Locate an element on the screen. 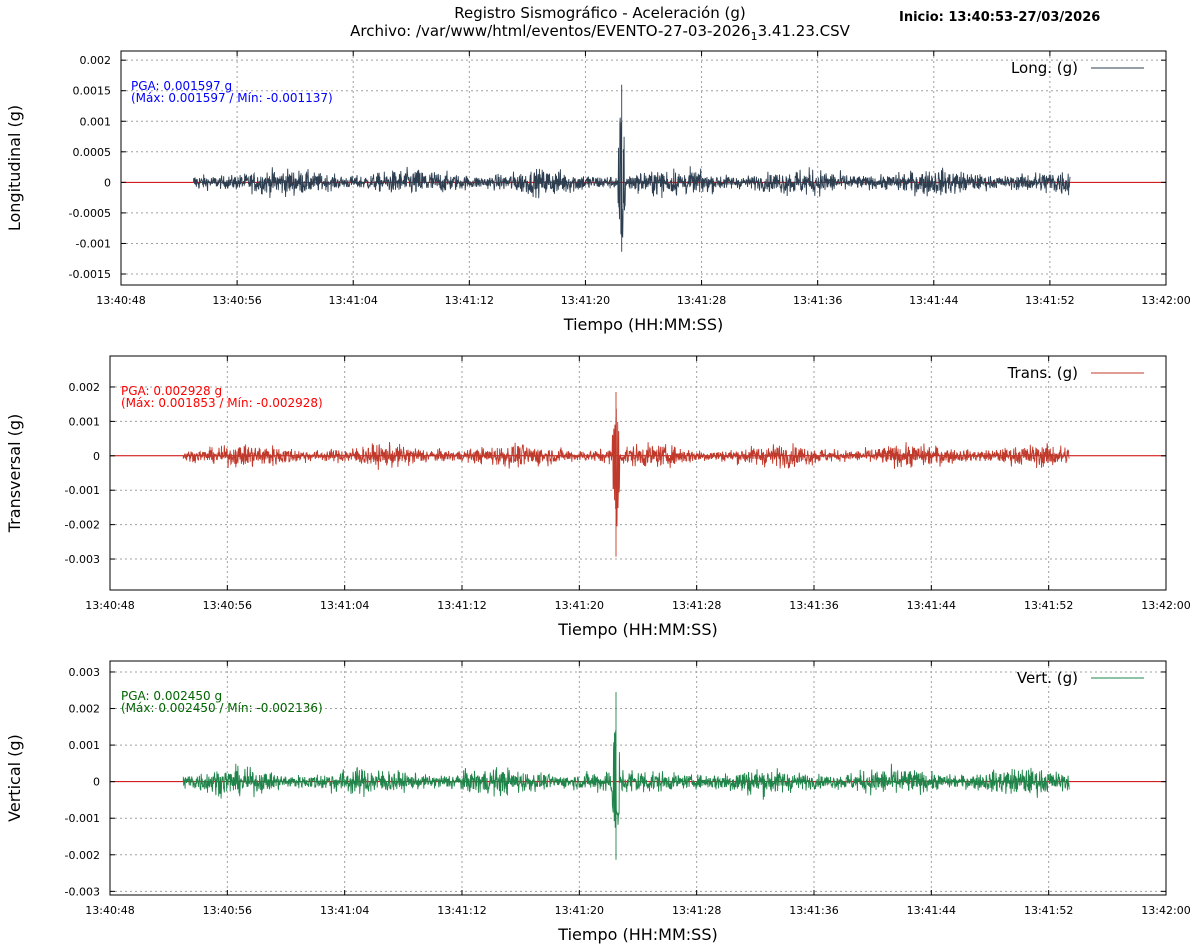 This screenshot has width=1200, height=950. pga-annotation: PGA: 0.001597 g is located at coordinates (181, 86).